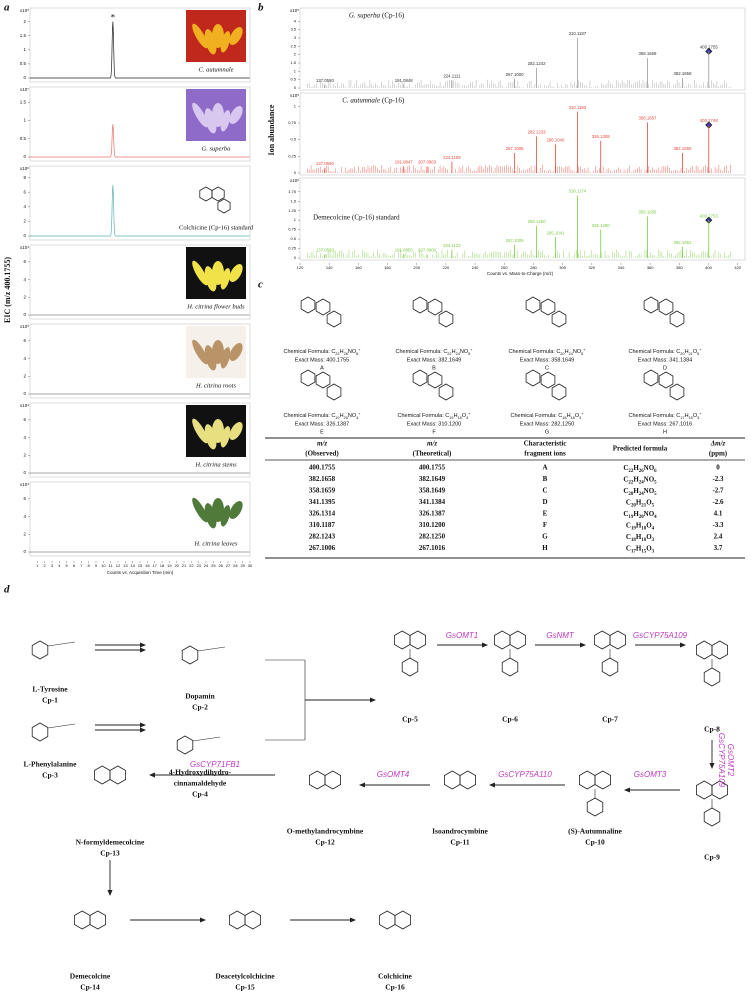  Describe the element at coordinates (708, 267) in the screenshot. I see `x-tick-label: 400` at that location.